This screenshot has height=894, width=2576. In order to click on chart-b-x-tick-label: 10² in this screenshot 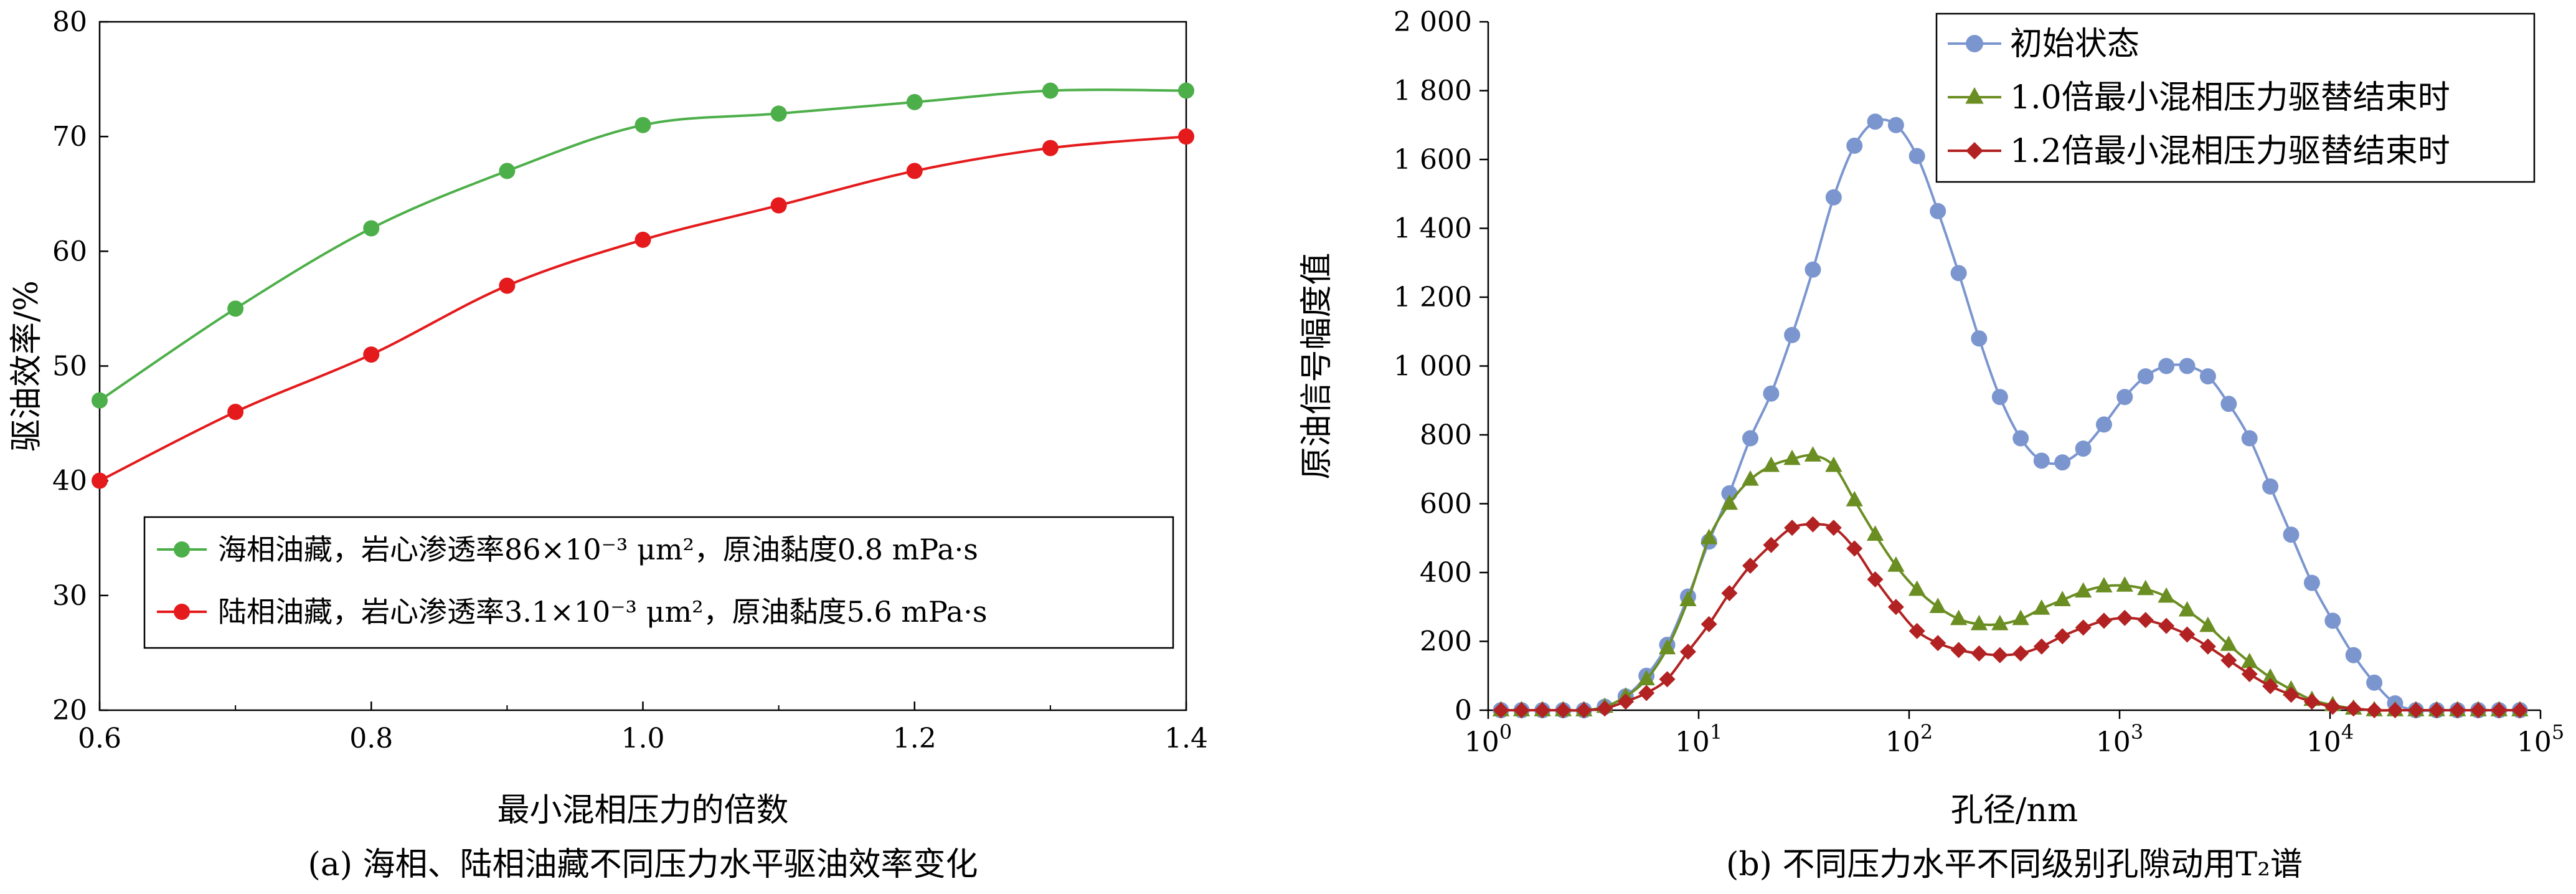, I will do `click(1909, 739)`.